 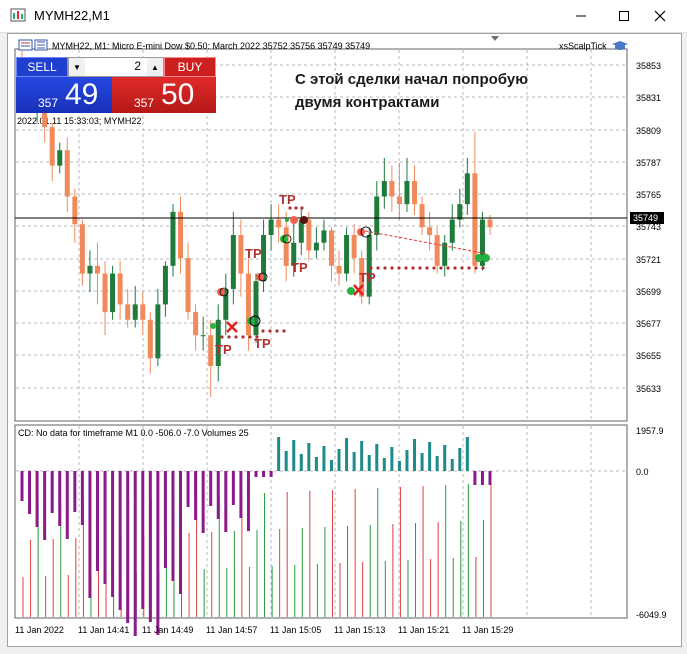 What do you see at coordinates (359, 630) in the screenshot?
I see `time-label: 11 Jan 15:13` at bounding box center [359, 630].